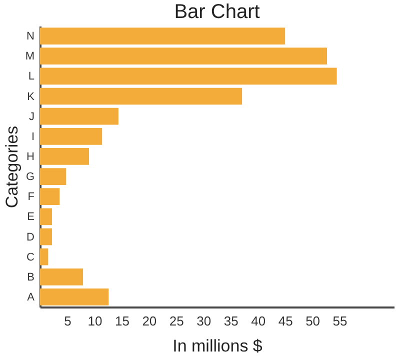  I want to click on y-tick-label: E, so click(30, 217).